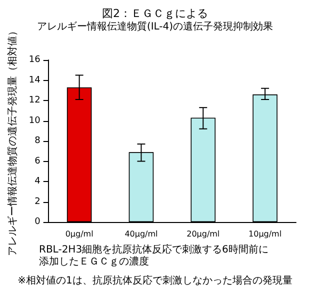 The height and width of the screenshot is (290, 310). Describe the element at coordinates (153, 256) in the screenshot. I see `x-axis-title: RBL-2H3細胞を抗原抗体反応で刺激する6時間前に添加したＥＧＣｇの濃度` at that location.